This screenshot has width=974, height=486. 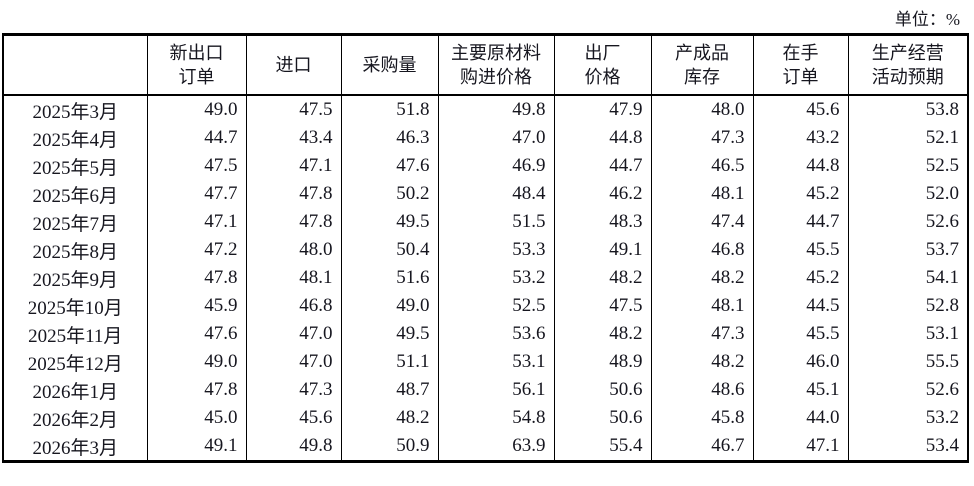 I want to click on value-cell: 54.1, so click(x=908, y=278).